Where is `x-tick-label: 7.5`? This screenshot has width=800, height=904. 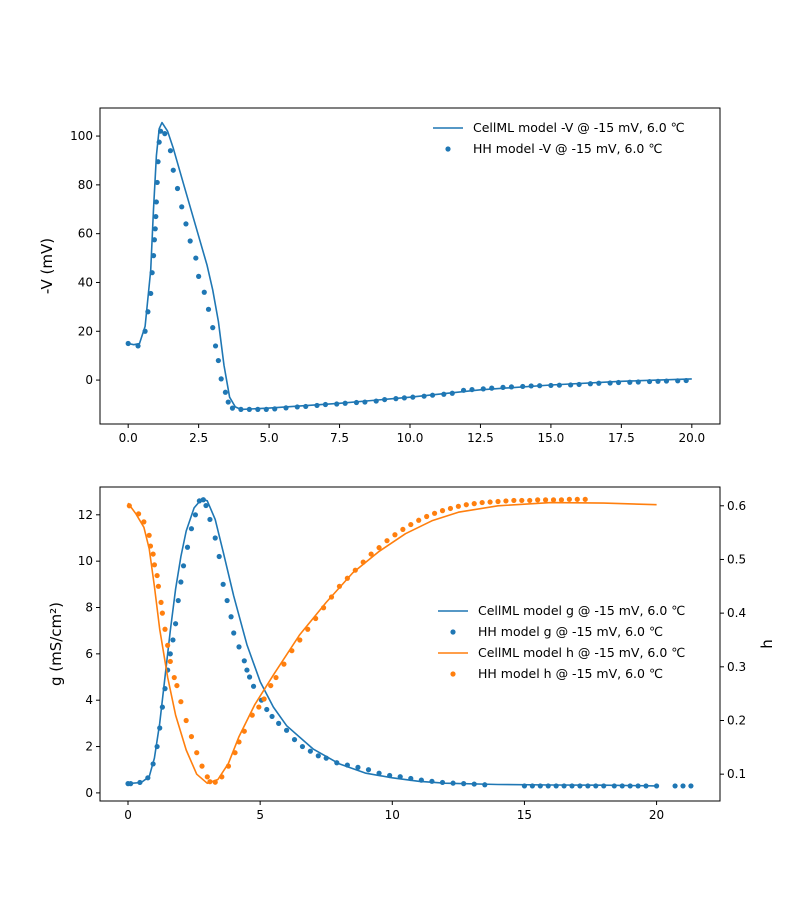
x-tick-label: 7.5 is located at coordinates (339, 438).